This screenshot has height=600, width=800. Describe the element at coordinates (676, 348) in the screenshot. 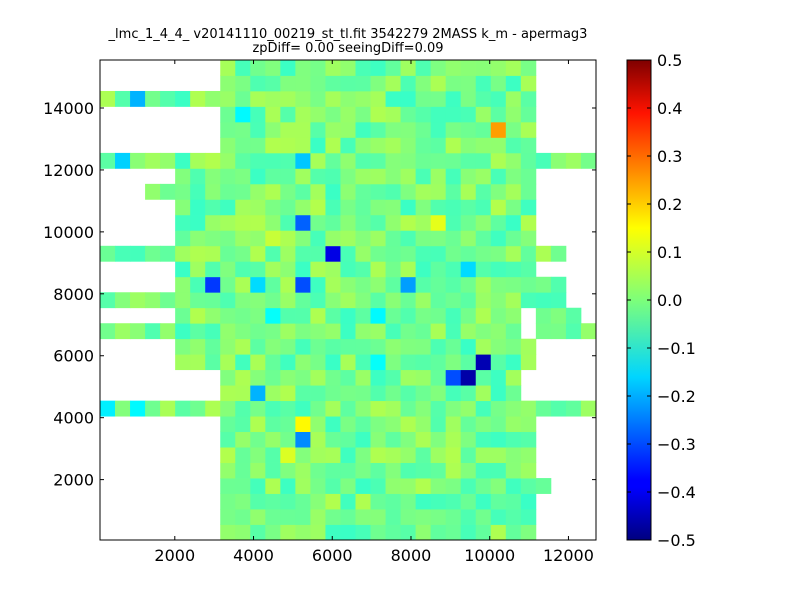

I see `colorbar-tick-label: −0.1` at that location.